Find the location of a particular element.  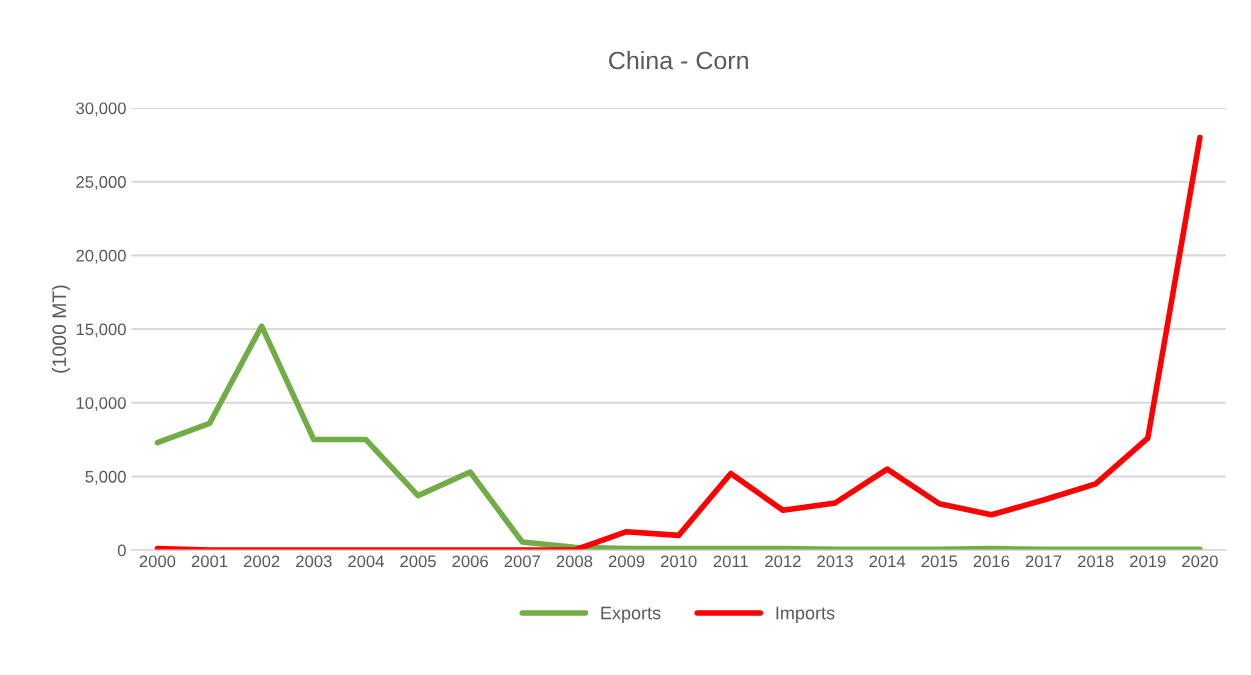

y-tick-label: 5,000 is located at coordinates (105, 477).